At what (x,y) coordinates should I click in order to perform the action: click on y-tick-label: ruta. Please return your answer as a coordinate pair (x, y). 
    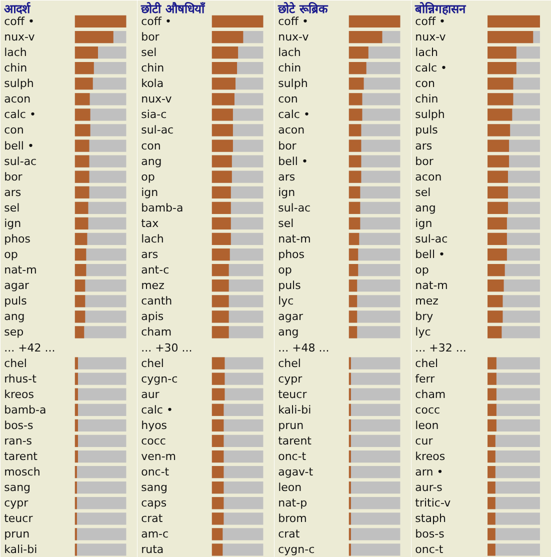
    Looking at the image, I should click on (152, 549).